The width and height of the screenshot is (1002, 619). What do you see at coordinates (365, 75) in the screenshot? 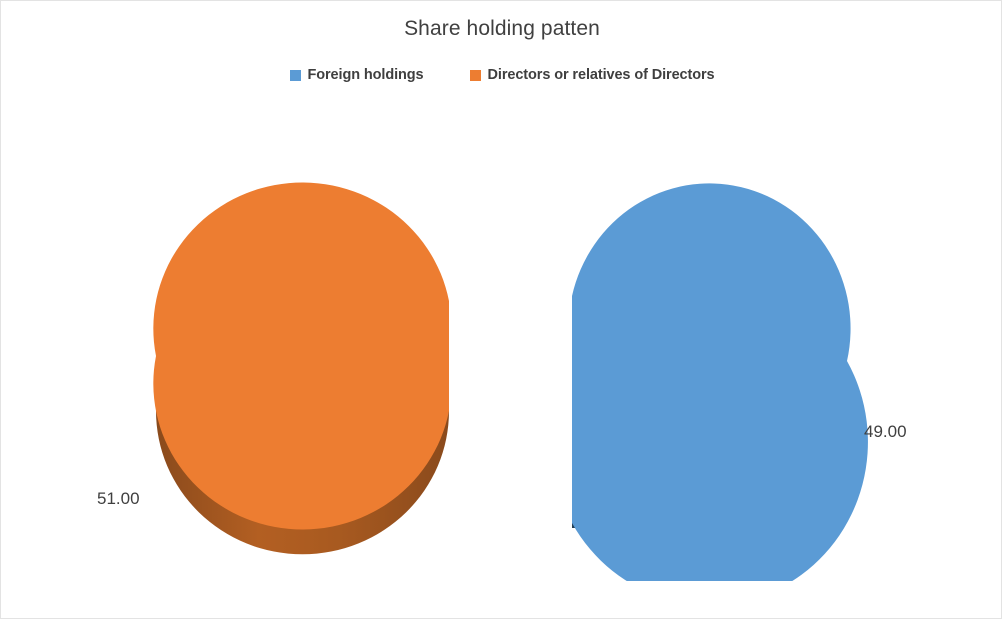
I see `legend-item-label: Foreign holdings` at bounding box center [365, 75].